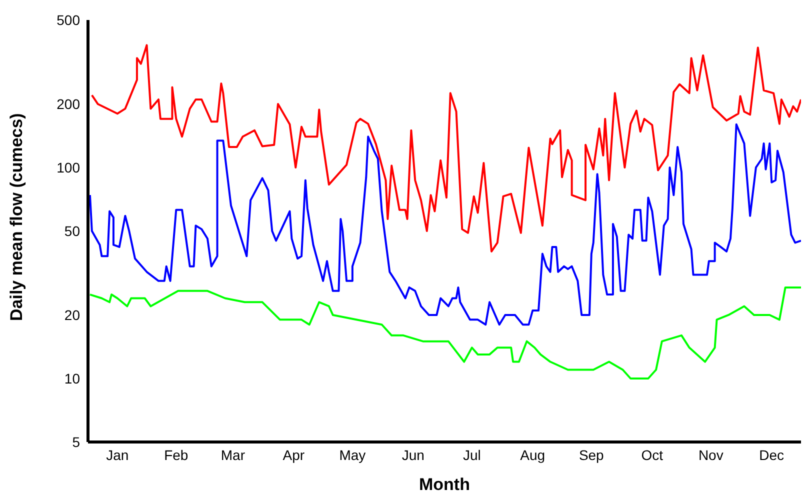 The width and height of the screenshot is (805, 498). I want to click on y-tick-label: 200, so click(68, 104).